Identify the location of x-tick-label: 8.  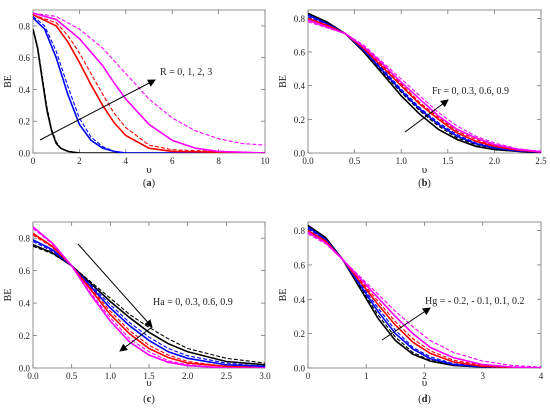
(218, 161).